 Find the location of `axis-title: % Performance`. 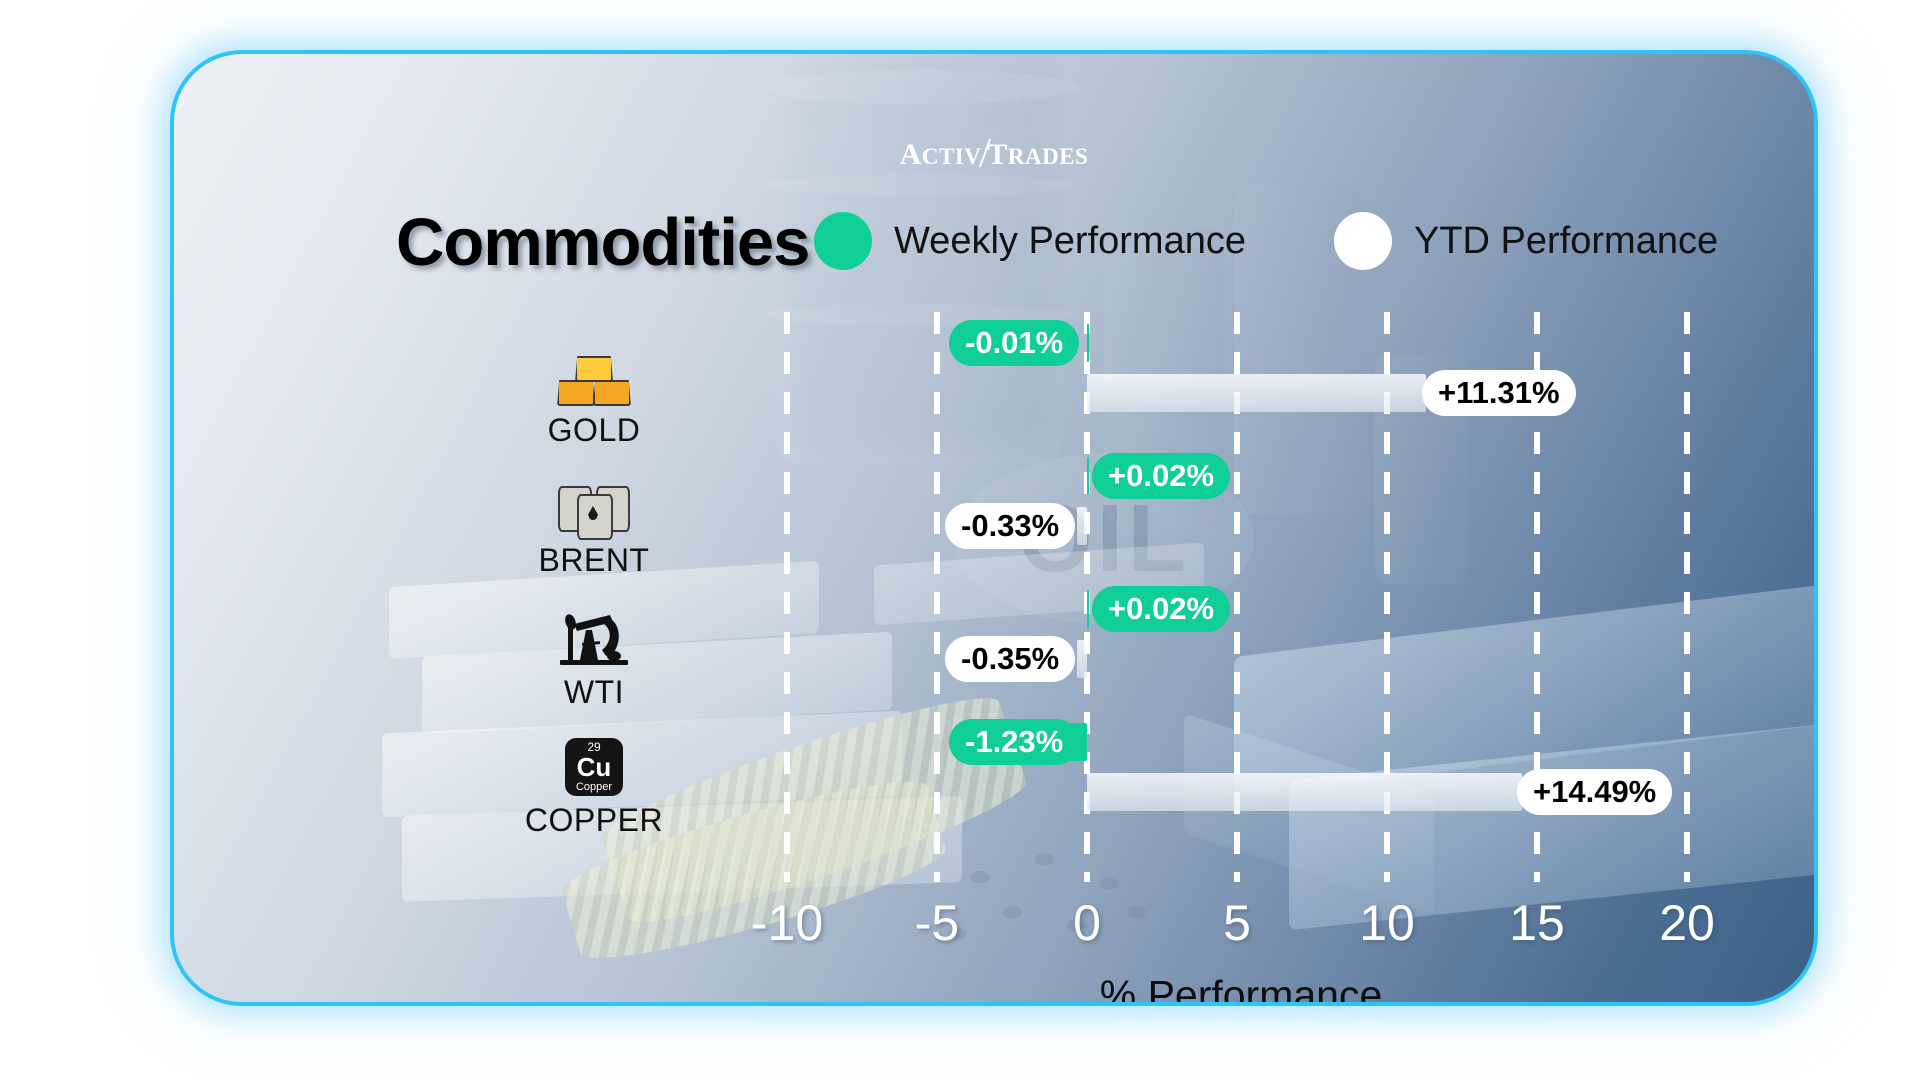

axis-title: % Performance is located at coordinates (1241, 989).